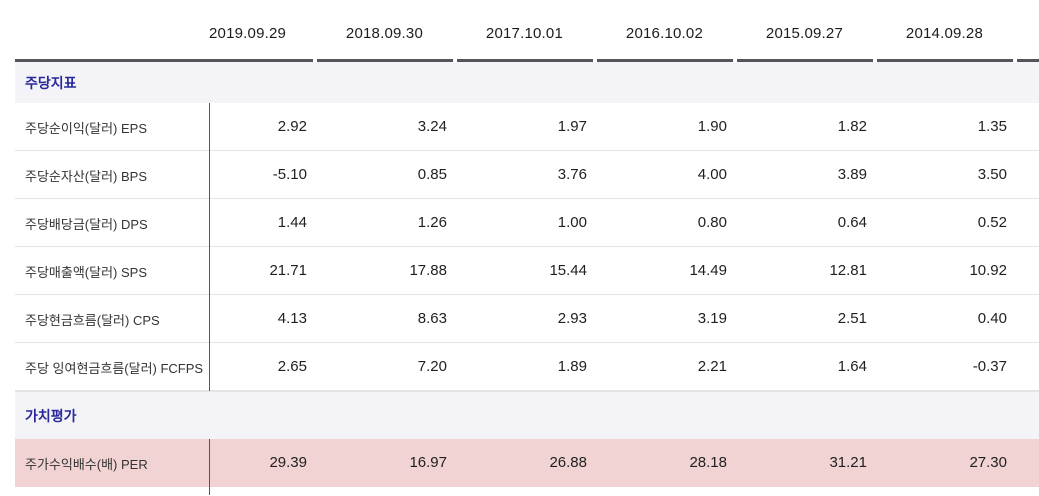  Describe the element at coordinates (852, 126) in the screenshot. I see `cell-value: 1.82` at that location.